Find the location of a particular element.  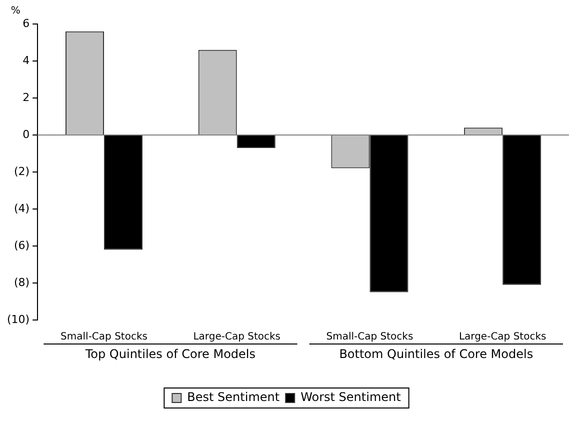

y-tick-label: 4 is located at coordinates (26, 60).